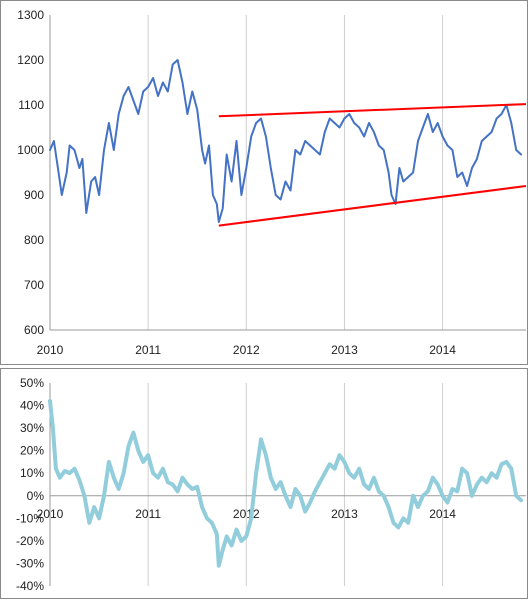 The image size is (528, 600). What do you see at coordinates (442, 350) in the screenshot?
I see `price-x-tick-2014: 2014` at bounding box center [442, 350].